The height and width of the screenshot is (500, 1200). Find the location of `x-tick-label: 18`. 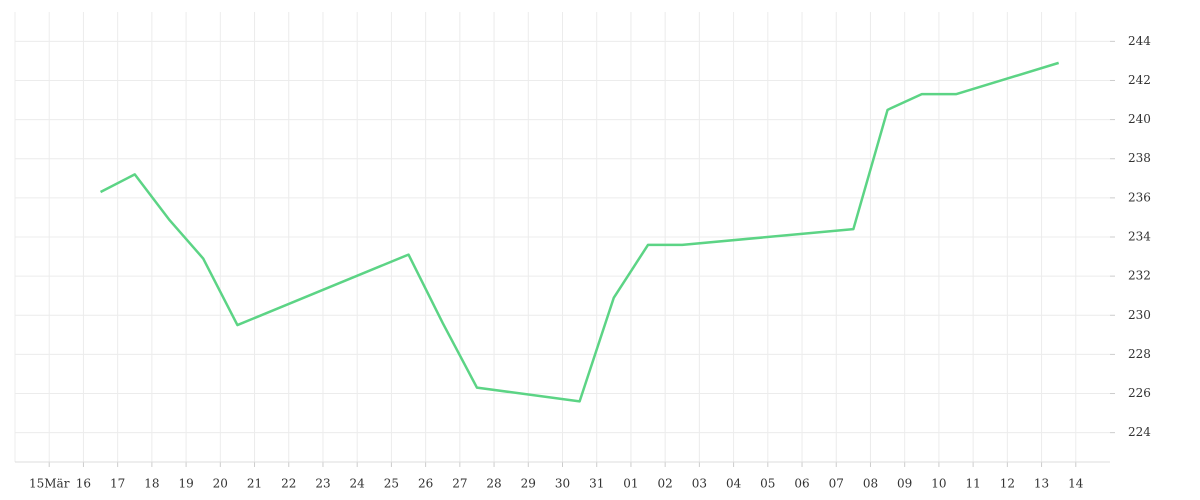

x-tick-label: 18 is located at coordinates (151, 484).